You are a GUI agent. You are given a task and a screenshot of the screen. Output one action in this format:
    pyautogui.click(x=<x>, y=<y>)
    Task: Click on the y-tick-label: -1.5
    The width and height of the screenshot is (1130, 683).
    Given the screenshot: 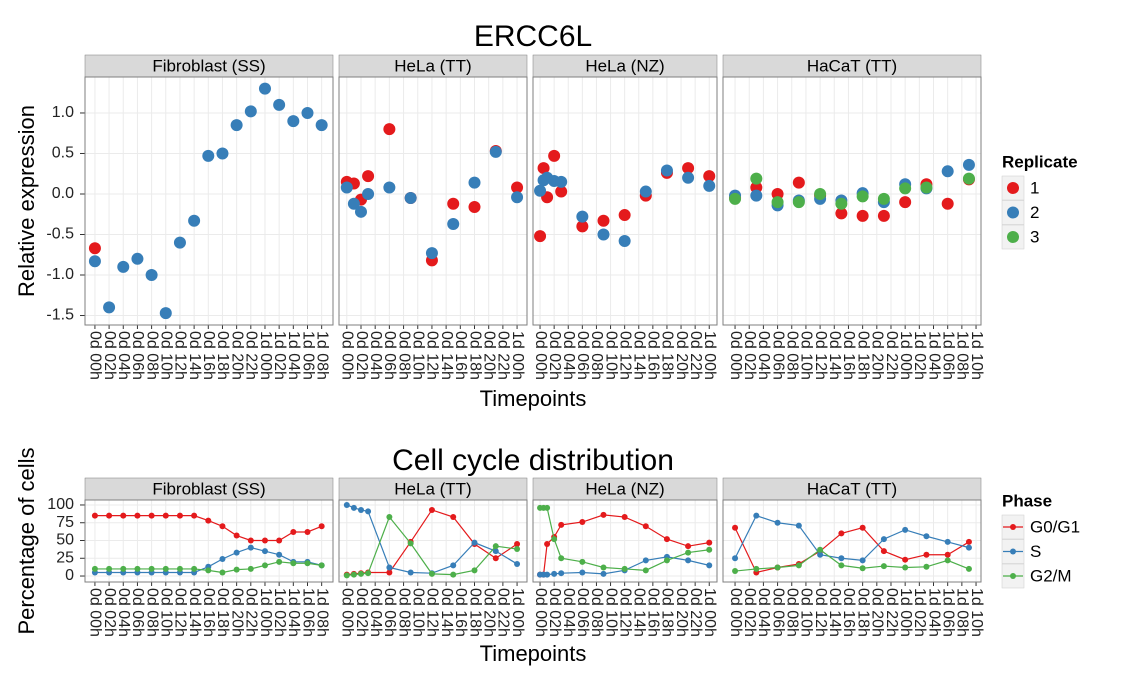 What is the action you would take?
    pyautogui.click(x=60, y=315)
    